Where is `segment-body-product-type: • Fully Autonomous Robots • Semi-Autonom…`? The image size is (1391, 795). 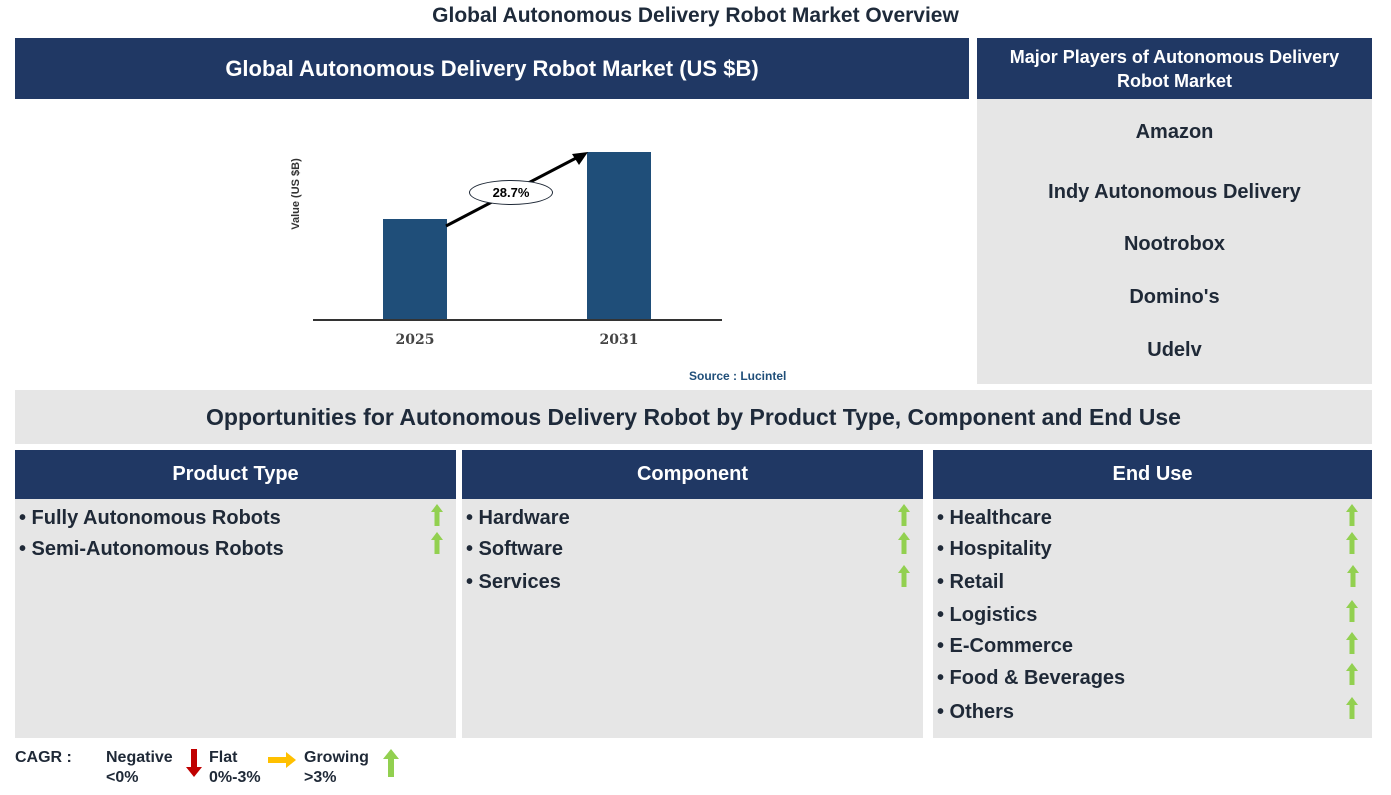 segment-body-product-type: • Fully Autonomous Robots • Semi-Autonom… is located at coordinates (235, 618).